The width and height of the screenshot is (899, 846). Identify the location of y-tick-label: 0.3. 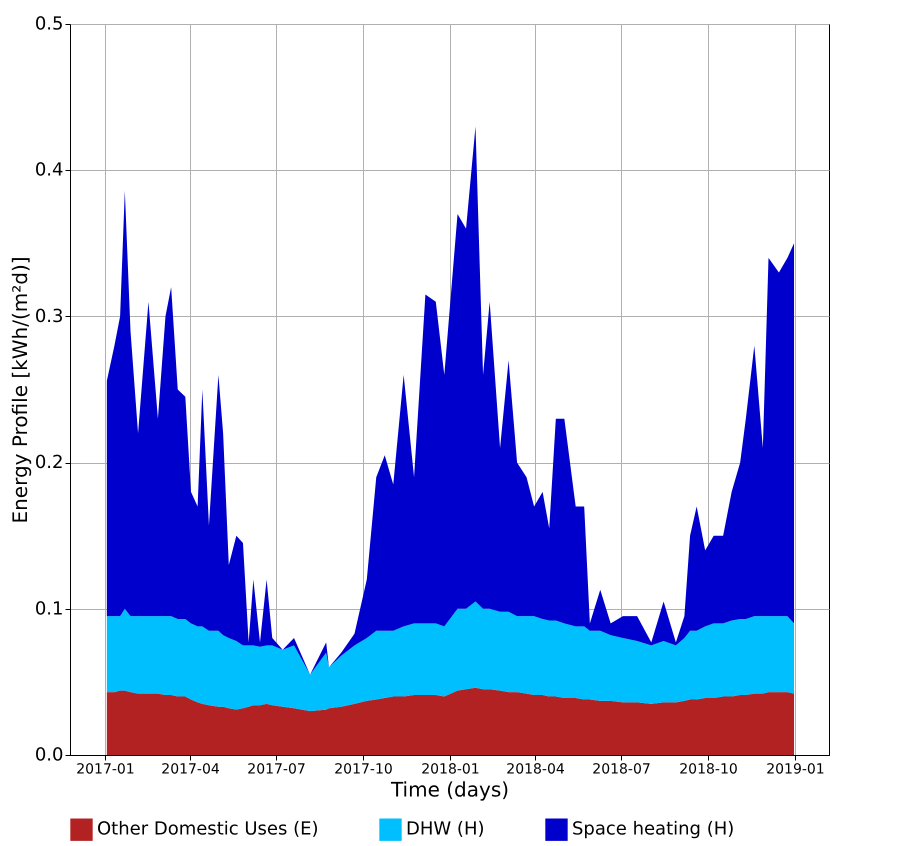
(49, 316).